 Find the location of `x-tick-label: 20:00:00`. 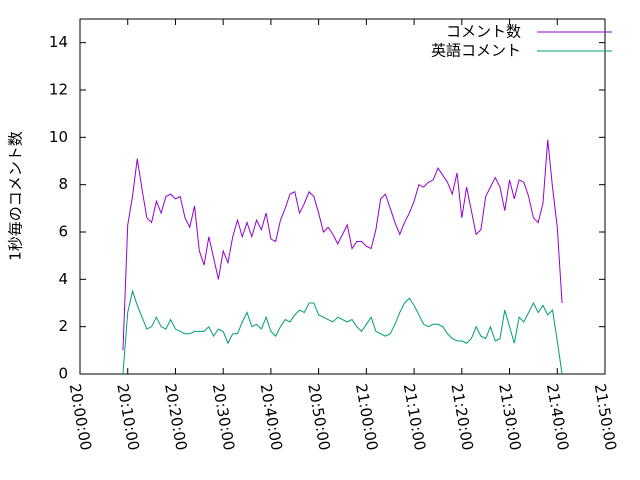

x-tick-label: 20:00:00 is located at coordinates (80, 416).